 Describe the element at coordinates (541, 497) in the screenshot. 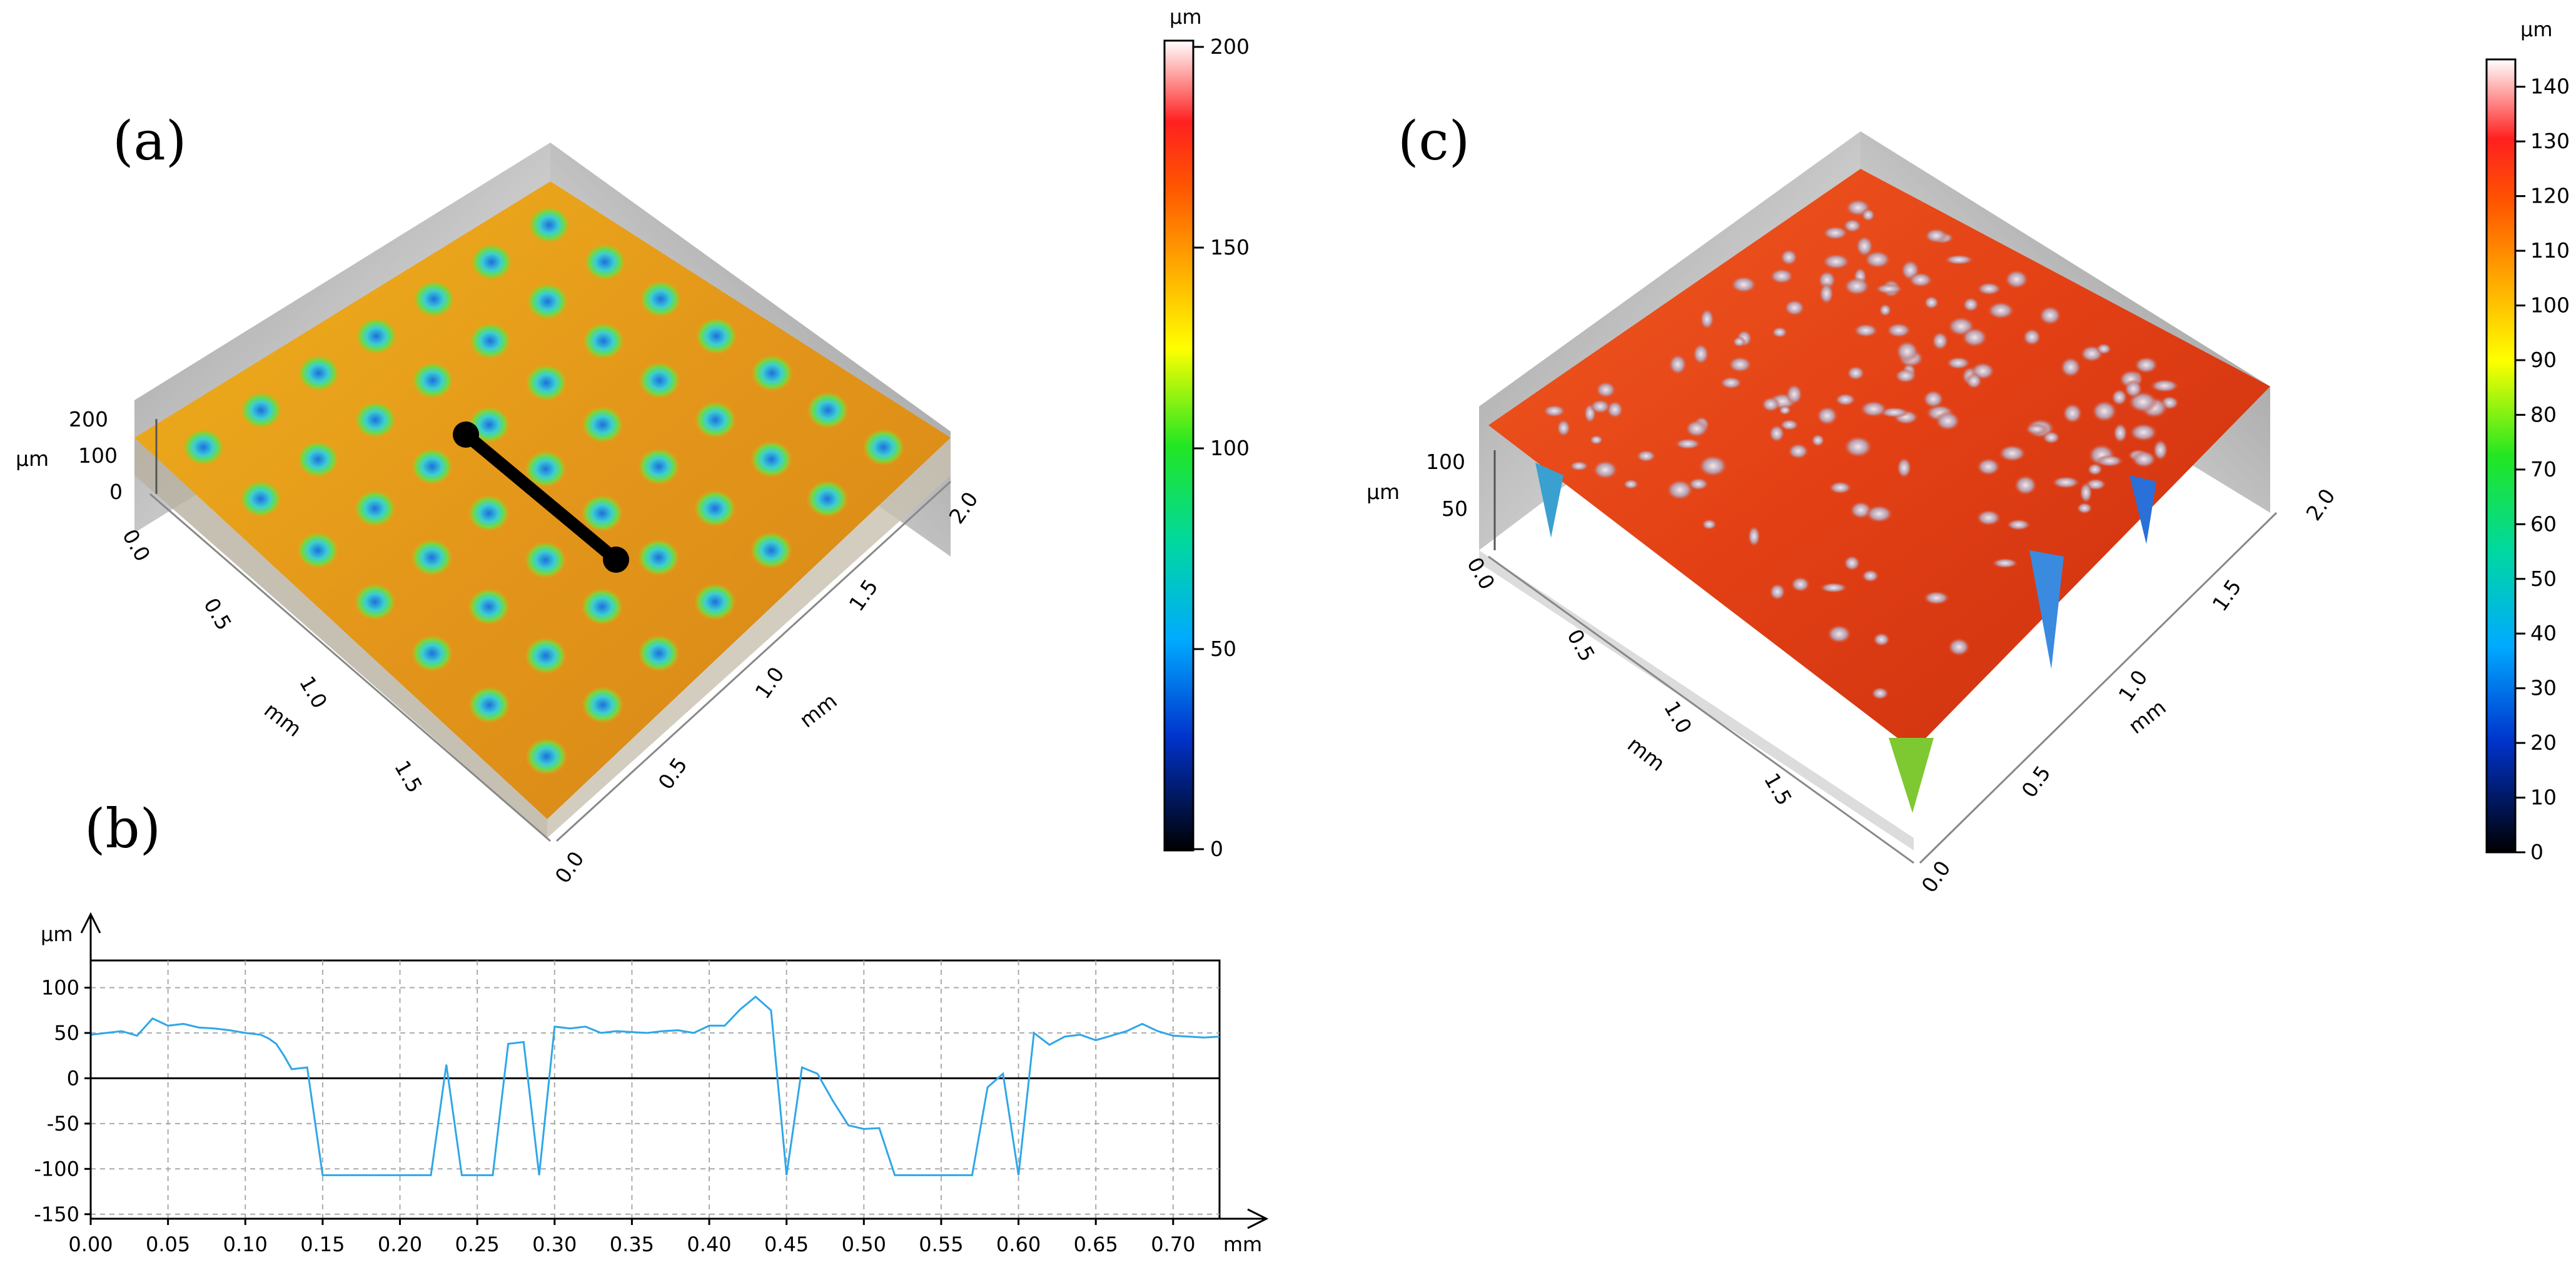

I see `profile-line` at that location.